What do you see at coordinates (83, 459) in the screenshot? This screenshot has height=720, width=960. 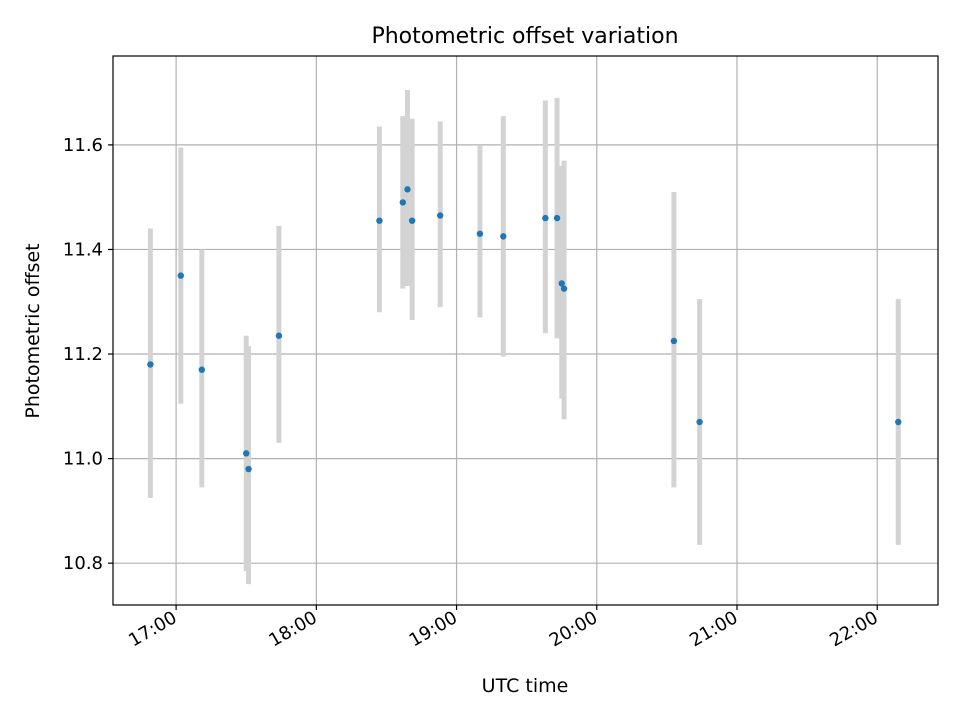 I see `y-tick-label: 11.0` at bounding box center [83, 459].